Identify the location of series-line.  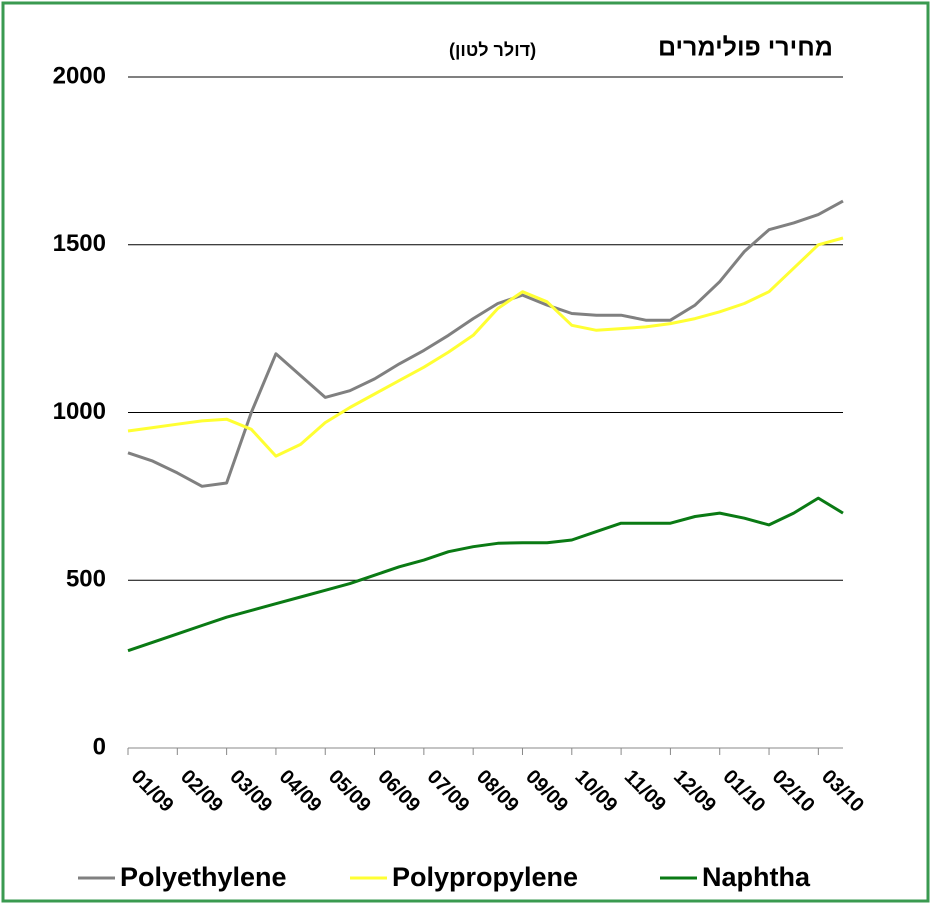
(485, 574).